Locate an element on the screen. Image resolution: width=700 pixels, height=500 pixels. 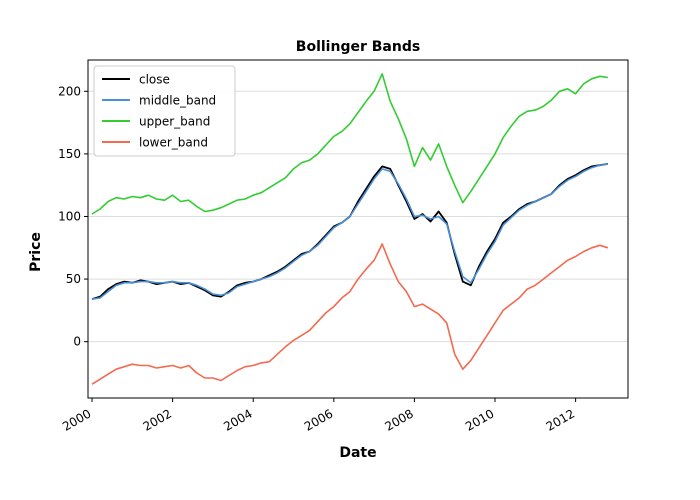
legend-label-upper-band: upper_band is located at coordinates (174, 122).